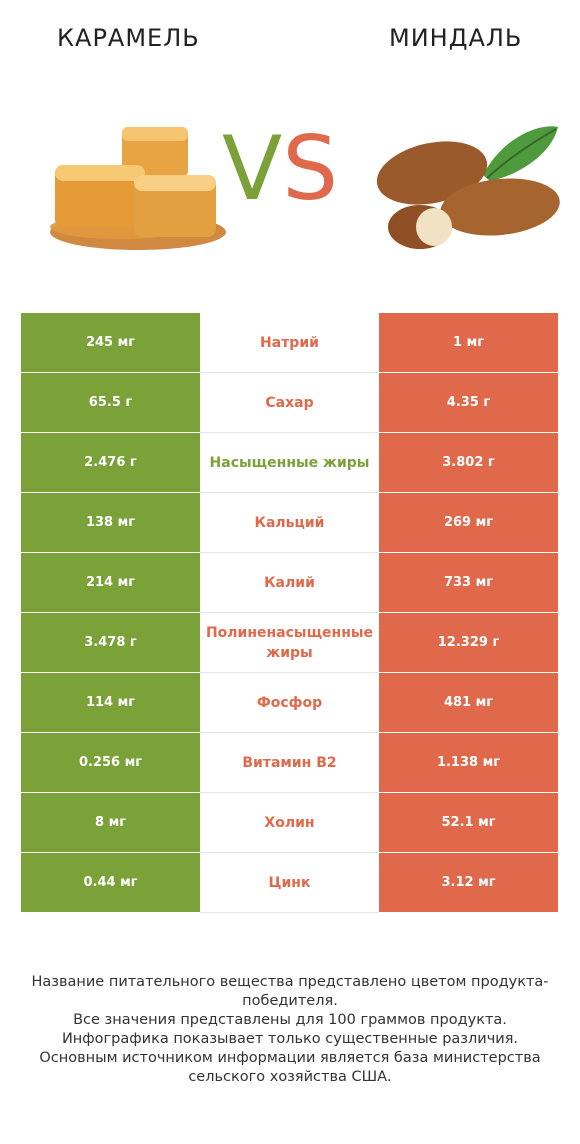 The image size is (580, 1144). Describe the element at coordinates (468, 582) in the screenshot. I see `right-value: 733 мг` at that location.